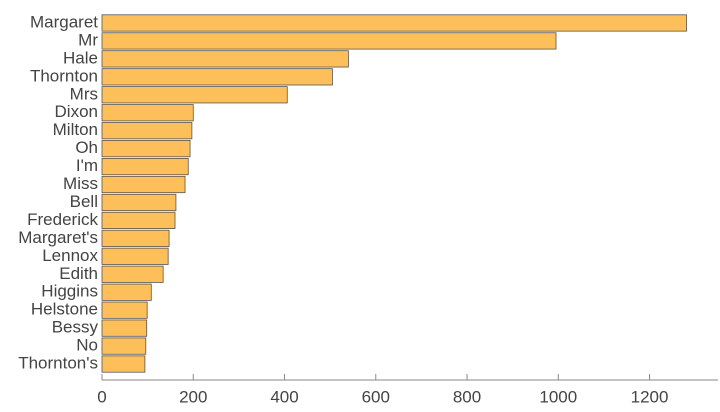  I want to click on x-tick-label: 1200, so click(650, 396).